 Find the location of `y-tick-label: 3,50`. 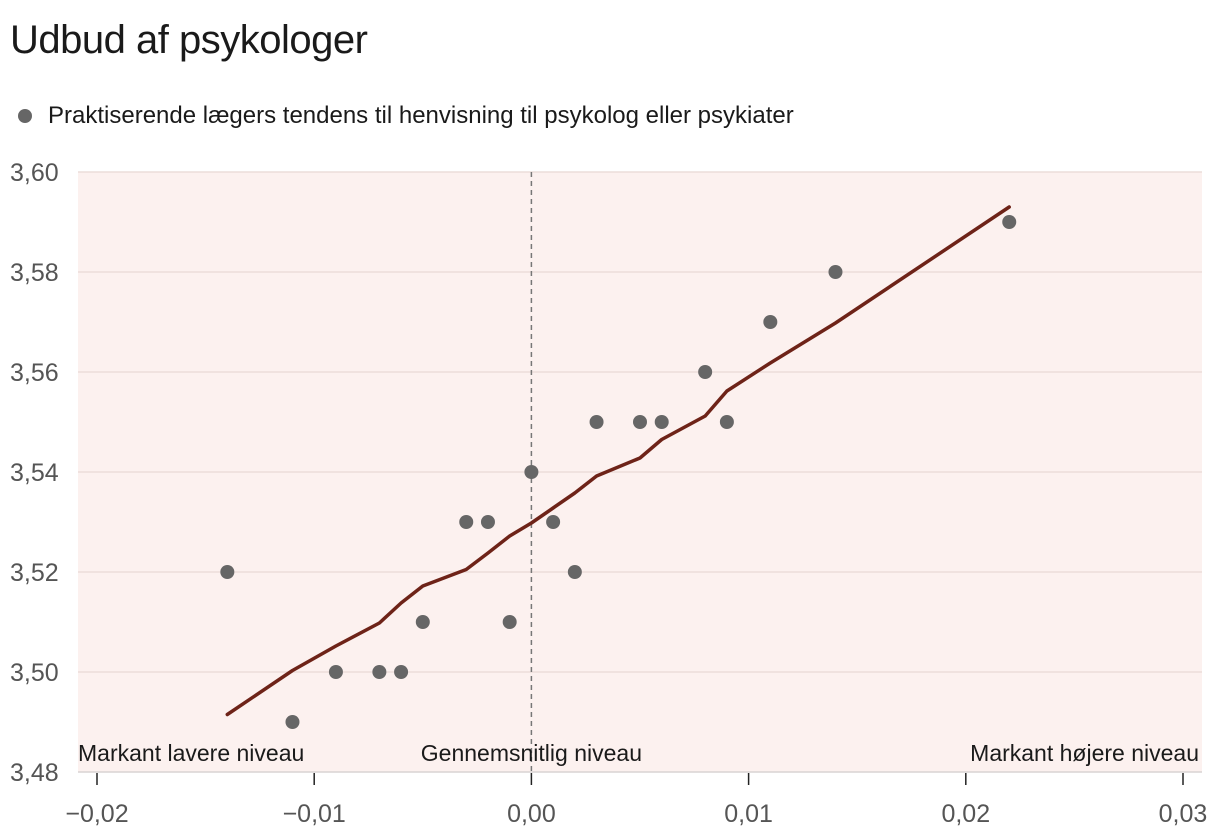

y-tick-label: 3,50 is located at coordinates (34, 673).